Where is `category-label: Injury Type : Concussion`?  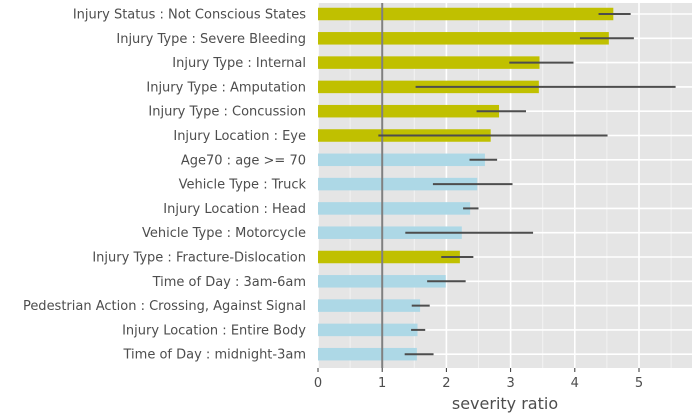 category-label: Injury Type : Concussion is located at coordinates (227, 112).